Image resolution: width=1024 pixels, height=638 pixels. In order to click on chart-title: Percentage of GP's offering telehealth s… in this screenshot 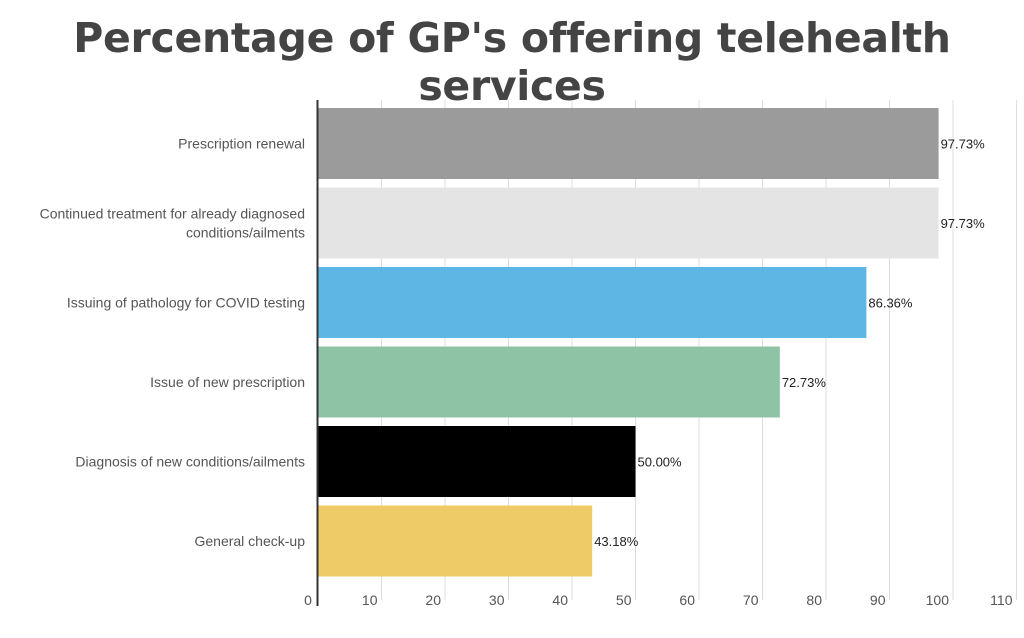, I will do `click(512, 62)`.